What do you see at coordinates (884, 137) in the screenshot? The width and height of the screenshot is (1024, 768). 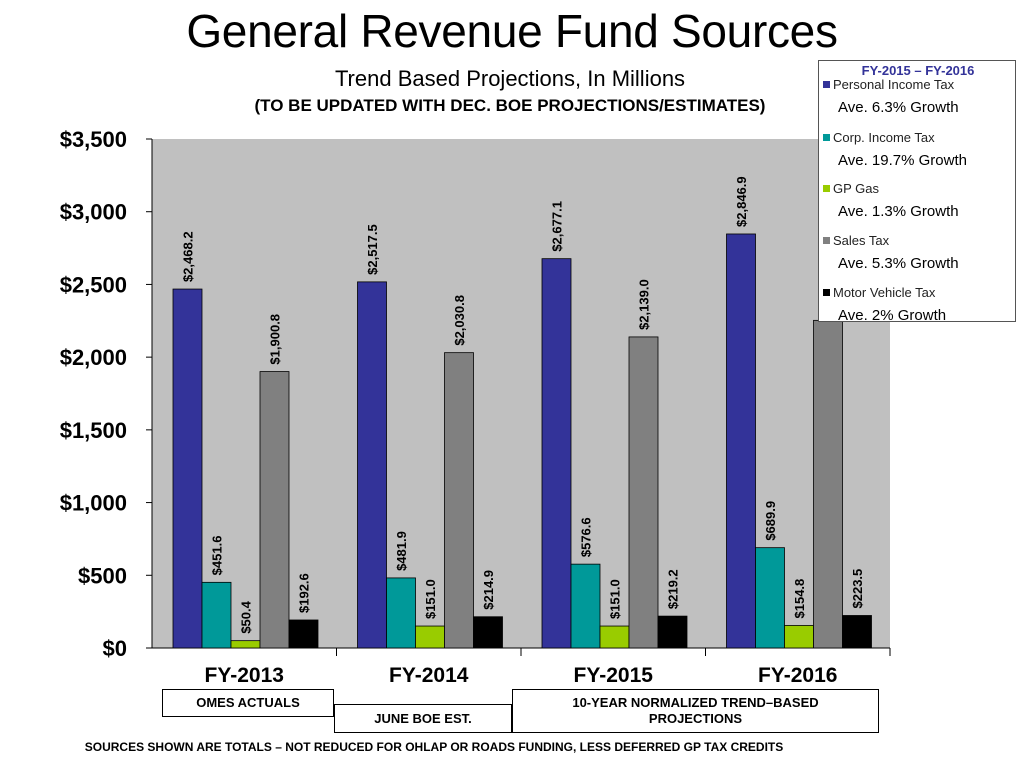 I see `legend-label: Corp. Income Tax` at bounding box center [884, 137].